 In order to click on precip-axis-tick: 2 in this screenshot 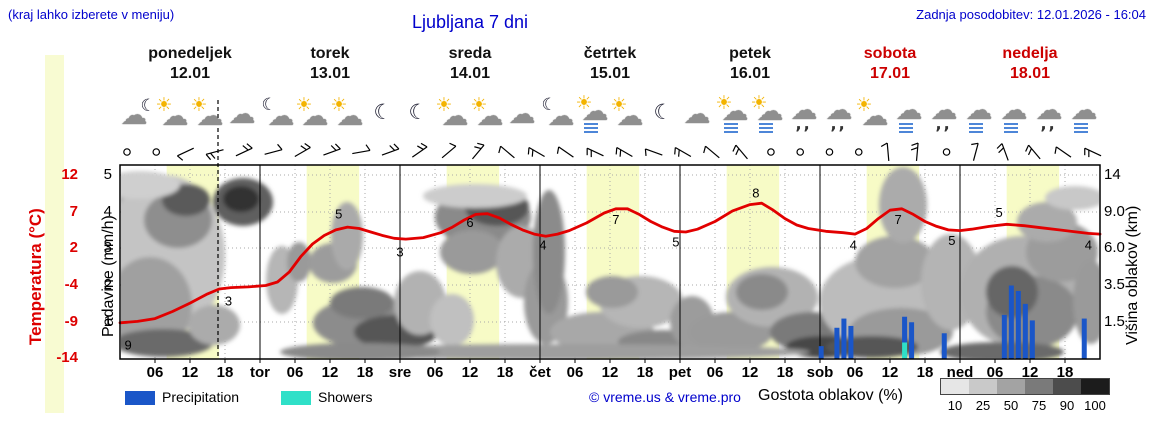, I will do `click(107, 284)`.